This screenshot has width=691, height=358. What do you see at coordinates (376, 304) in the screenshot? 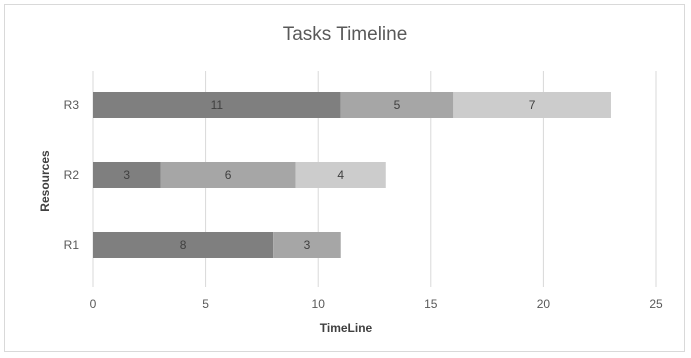
I see `x-axis-ticks: 0 5 10 15 20 25` at bounding box center [376, 304].